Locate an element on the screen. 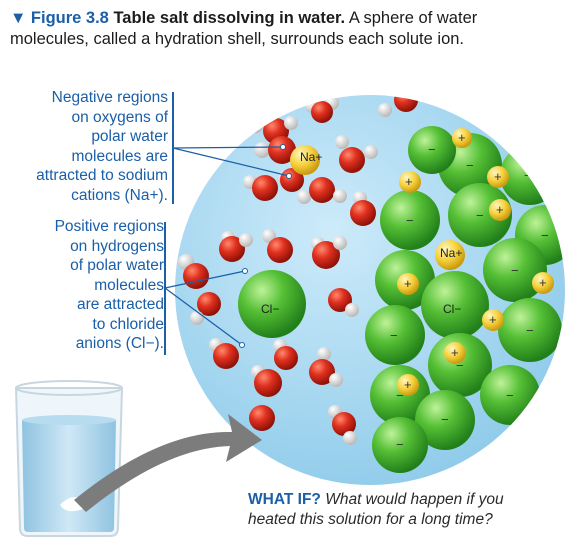  pos-line-6: to chloride is located at coordinates (128, 324).